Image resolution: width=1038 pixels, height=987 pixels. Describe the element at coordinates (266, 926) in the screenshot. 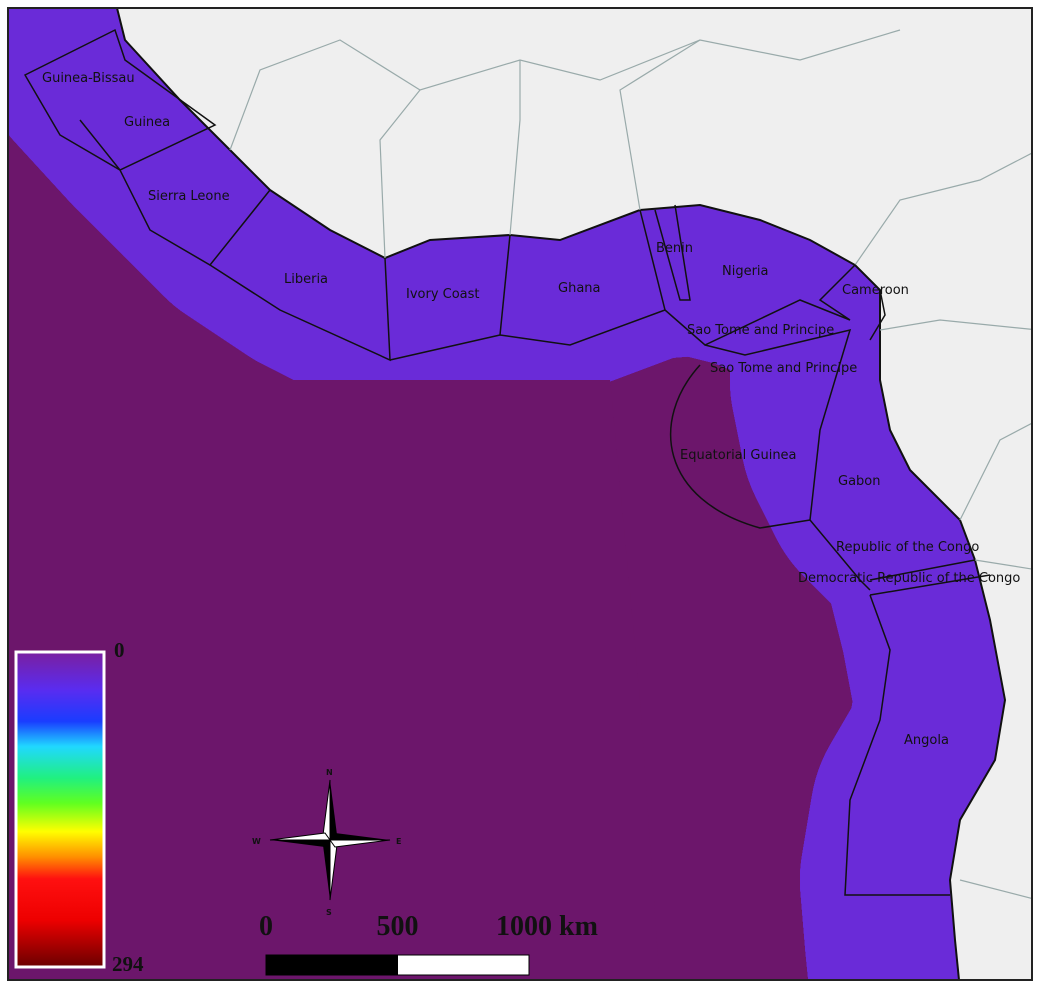

I see `scale-label: 0` at that location.